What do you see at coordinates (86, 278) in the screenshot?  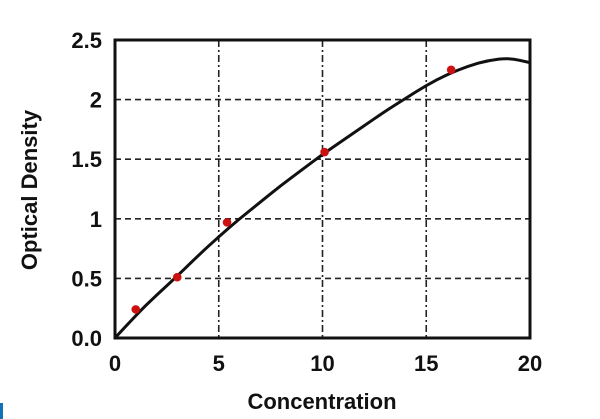 I see `y-tick-label: 0.5` at bounding box center [86, 278].